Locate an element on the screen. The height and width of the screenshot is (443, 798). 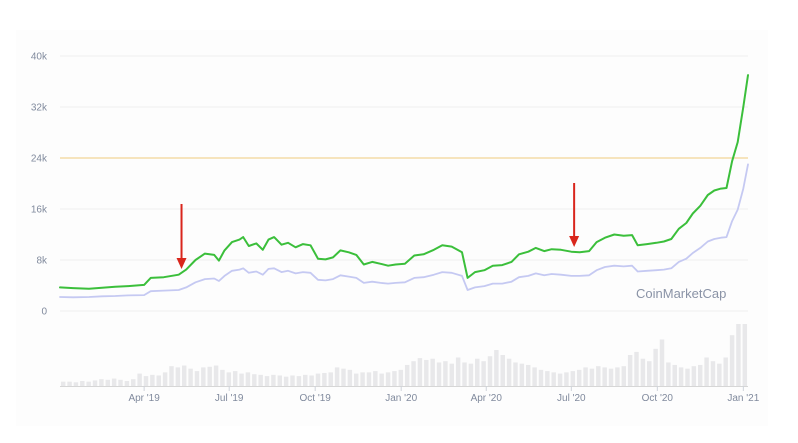
y-tick-label: 40k is located at coordinates (39, 57).